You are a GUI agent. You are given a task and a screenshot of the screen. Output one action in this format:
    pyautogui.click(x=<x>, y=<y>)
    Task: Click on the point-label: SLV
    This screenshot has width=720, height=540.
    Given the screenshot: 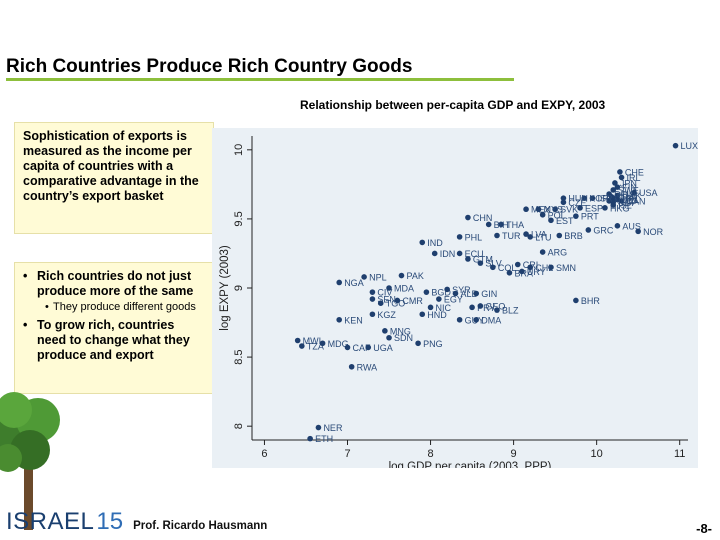 What is the action you would take?
    pyautogui.click(x=493, y=264)
    